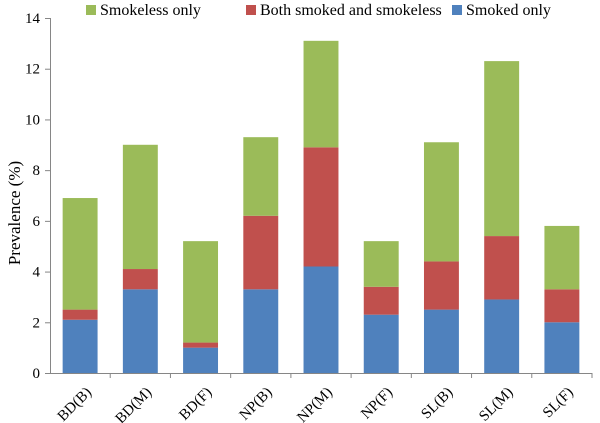 This screenshot has width=600, height=423. Describe the element at coordinates (75, 404) in the screenshot. I see `x-tick-label: BD(B)` at that location.